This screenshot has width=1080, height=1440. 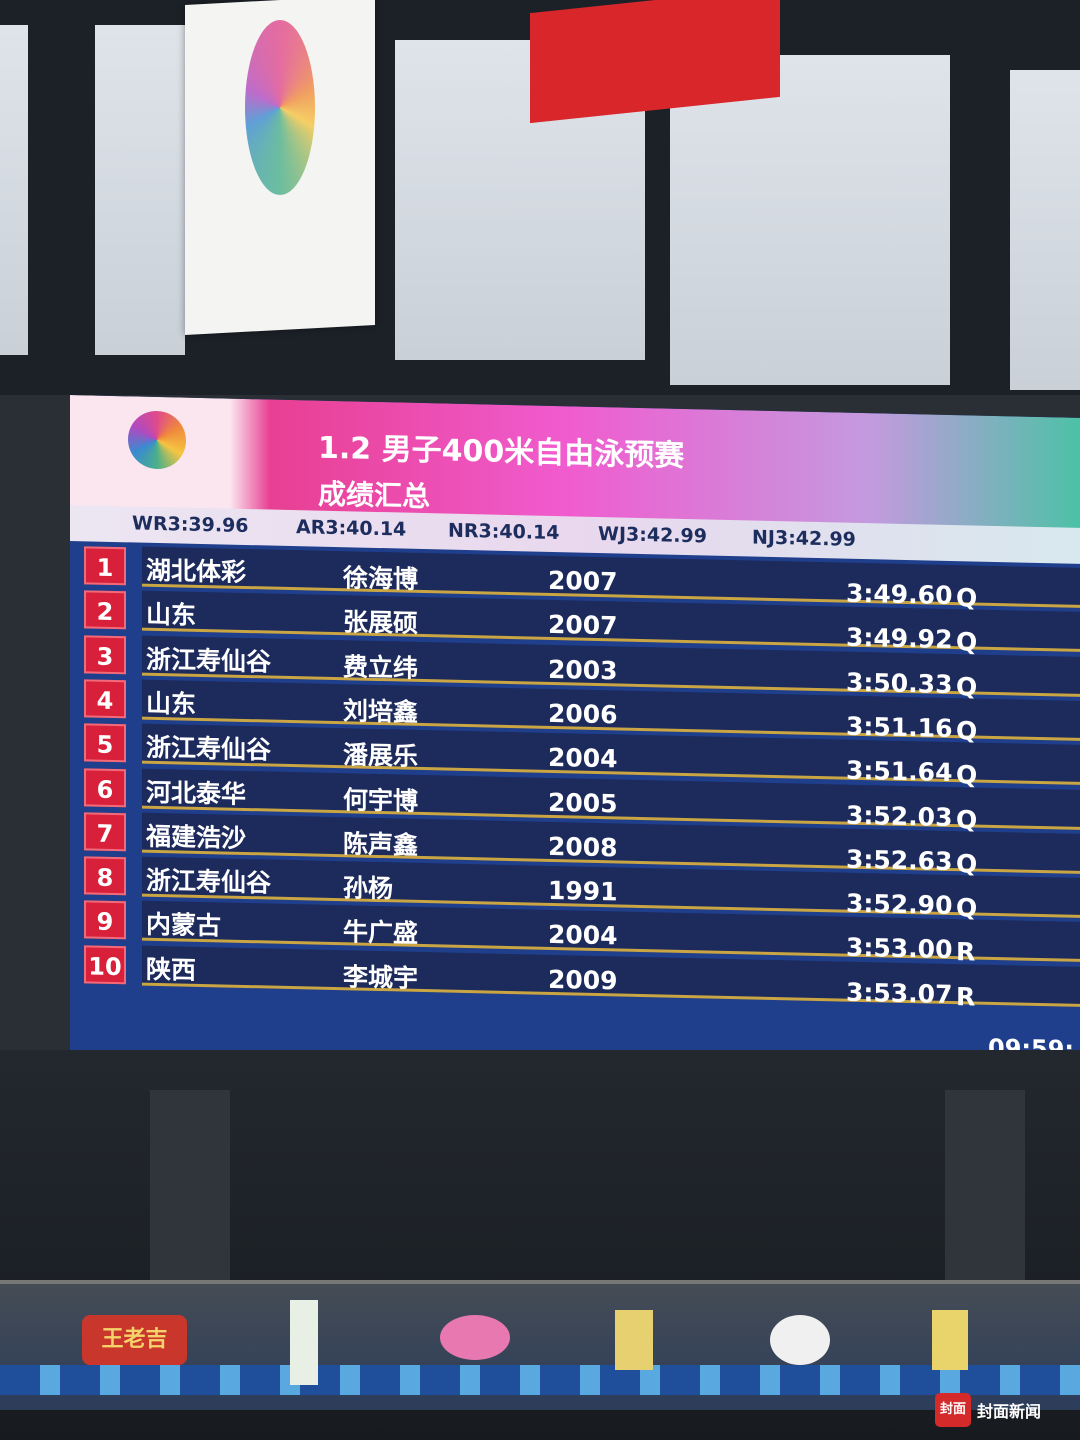 What do you see at coordinates (105, 654) in the screenshot?
I see `rank-badge: 3` at bounding box center [105, 654].